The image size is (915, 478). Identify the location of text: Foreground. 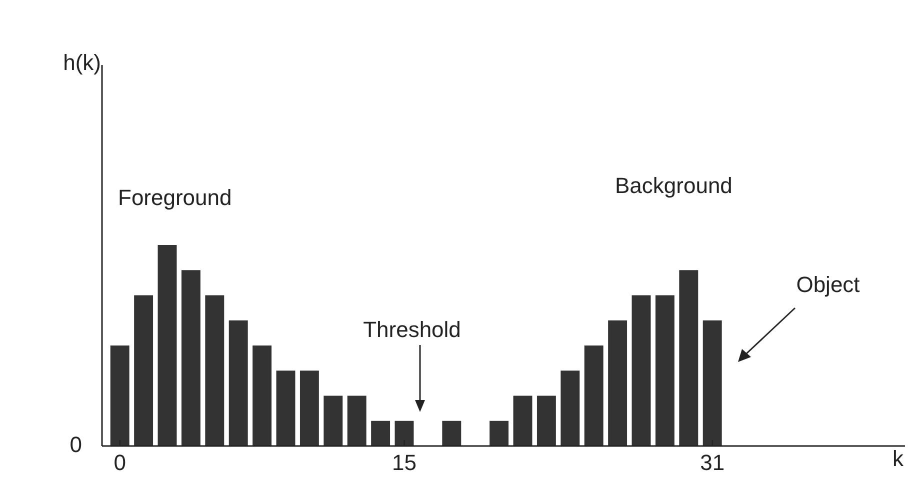
(175, 197).